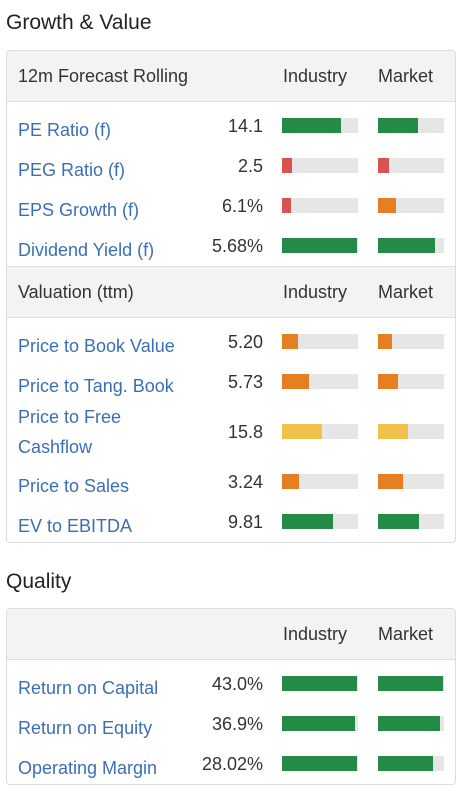 The width and height of the screenshot is (466, 793). I want to click on metric-link-price-to-free-cashflow: Price to Free Cashflow, so click(70, 432).